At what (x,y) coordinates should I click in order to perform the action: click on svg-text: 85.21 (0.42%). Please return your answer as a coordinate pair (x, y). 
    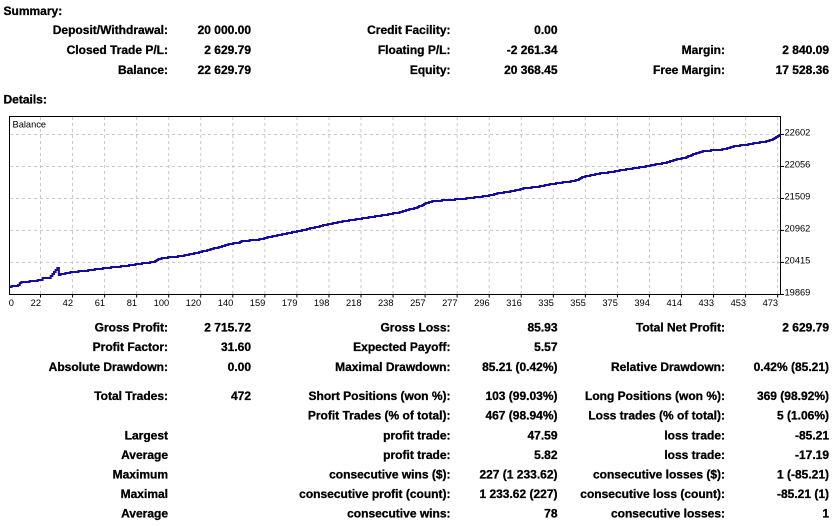
    Looking at the image, I should click on (519, 367).